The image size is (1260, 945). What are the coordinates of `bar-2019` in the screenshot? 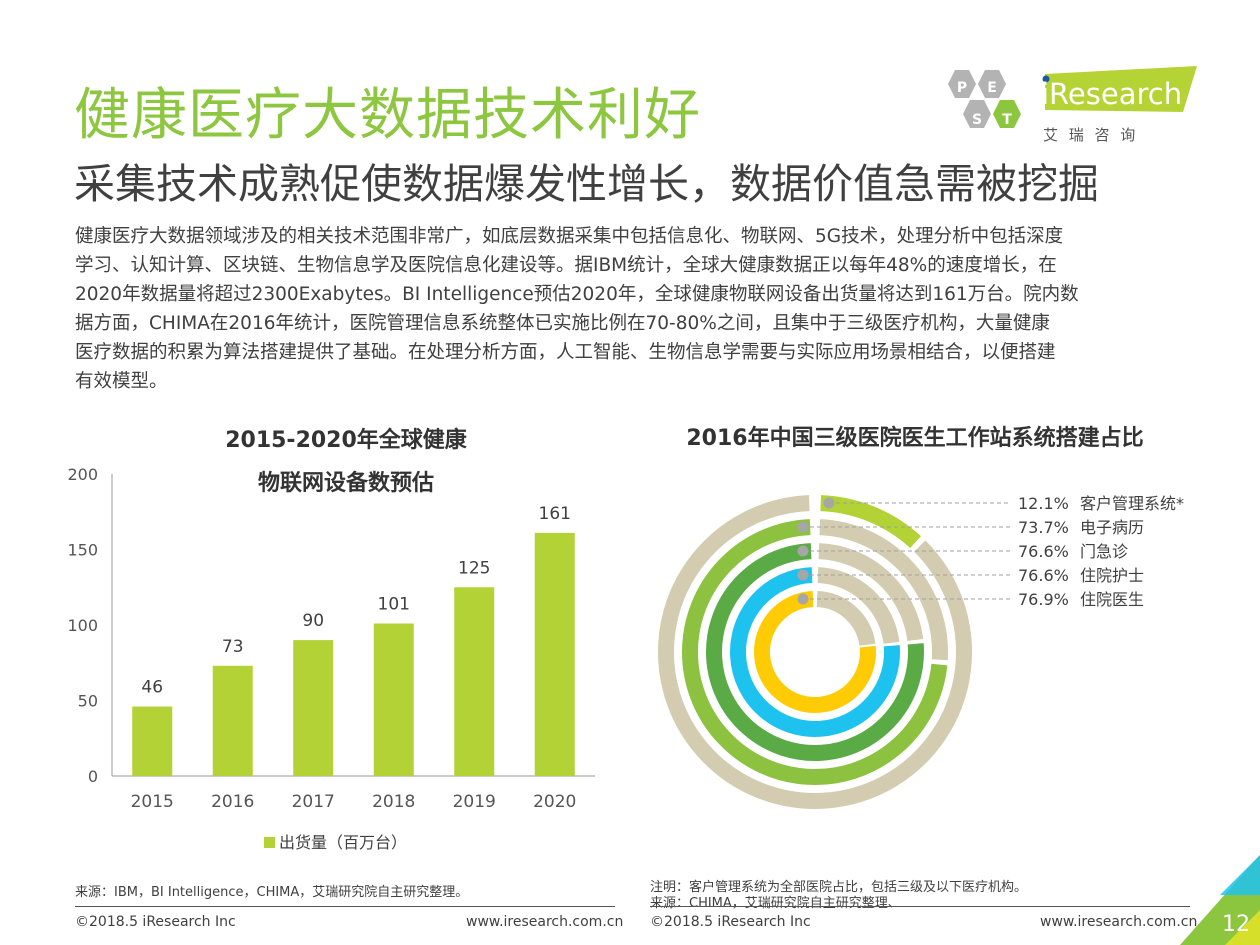 It's located at (474, 681).